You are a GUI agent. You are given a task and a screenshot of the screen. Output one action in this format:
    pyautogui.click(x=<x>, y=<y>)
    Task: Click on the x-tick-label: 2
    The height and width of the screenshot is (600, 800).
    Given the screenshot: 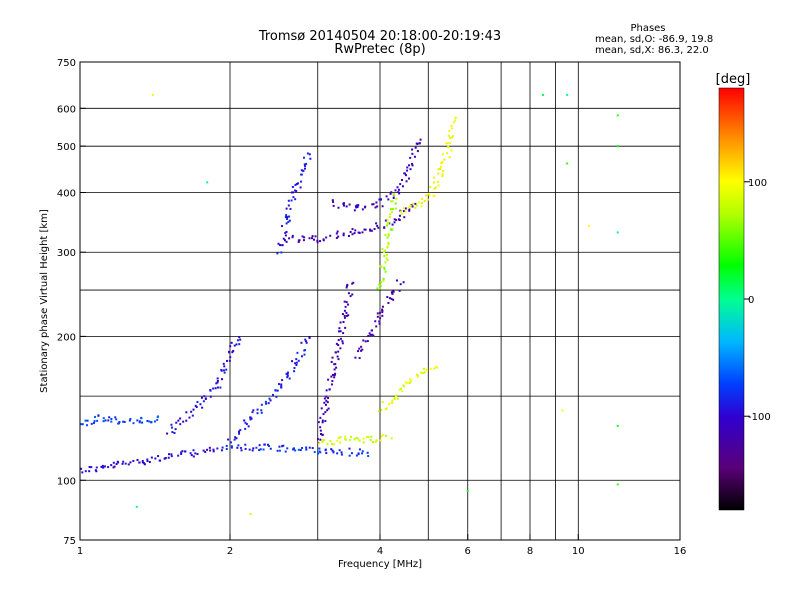 What is the action you would take?
    pyautogui.click(x=230, y=551)
    